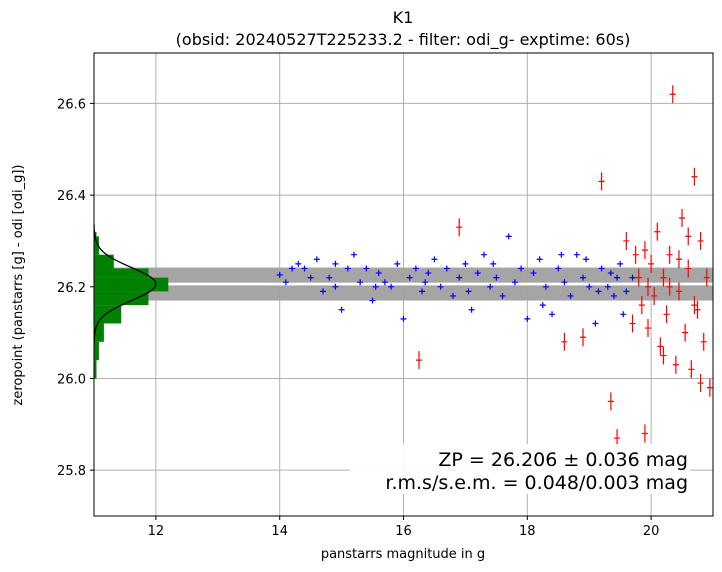 This screenshot has width=722, height=572. What do you see at coordinates (403, 531) in the screenshot?
I see `x-tick-label: 16` at bounding box center [403, 531].